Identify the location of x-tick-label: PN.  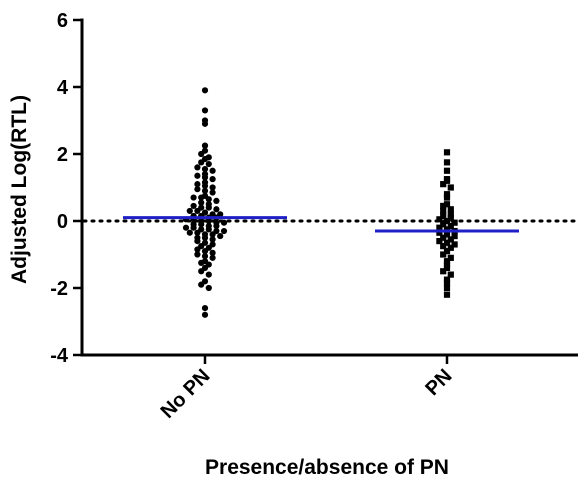
(438, 382).